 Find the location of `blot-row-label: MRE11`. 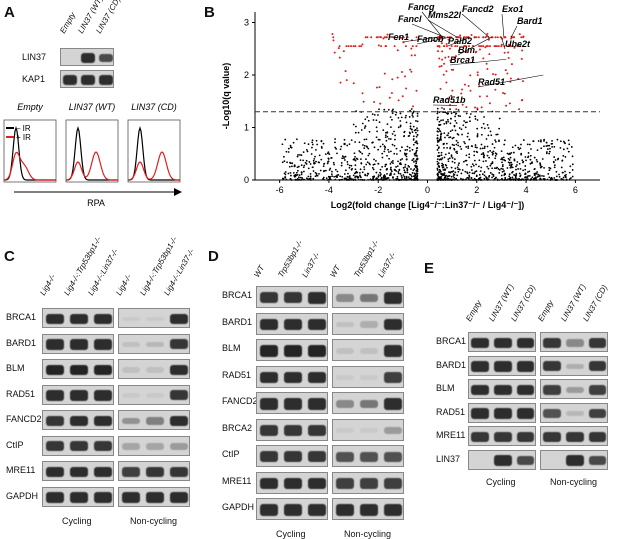

blot-row-label: MRE11 is located at coordinates (20, 470).